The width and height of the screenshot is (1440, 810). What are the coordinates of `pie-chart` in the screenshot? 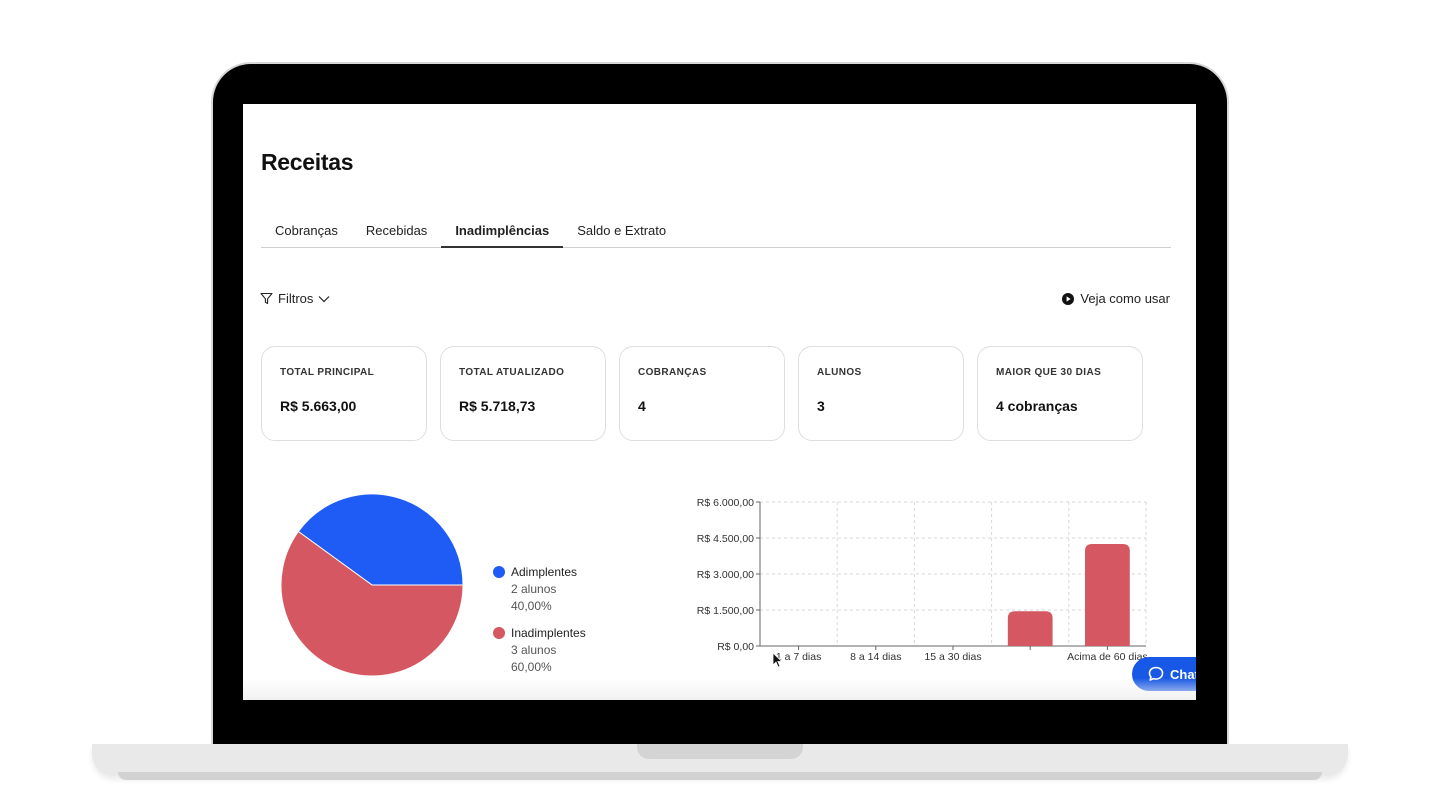 It's located at (372, 585).